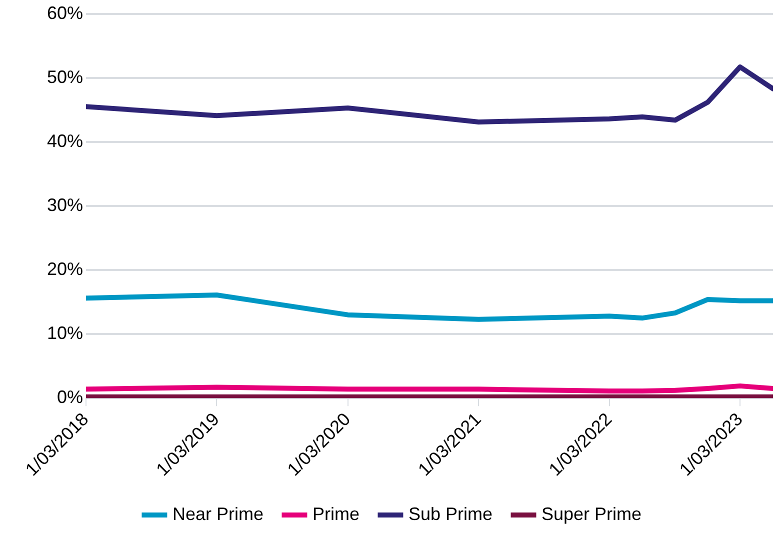 The height and width of the screenshot is (534, 775). Describe the element at coordinates (592, 514) in the screenshot. I see `legend-label: Super Prime` at that location.